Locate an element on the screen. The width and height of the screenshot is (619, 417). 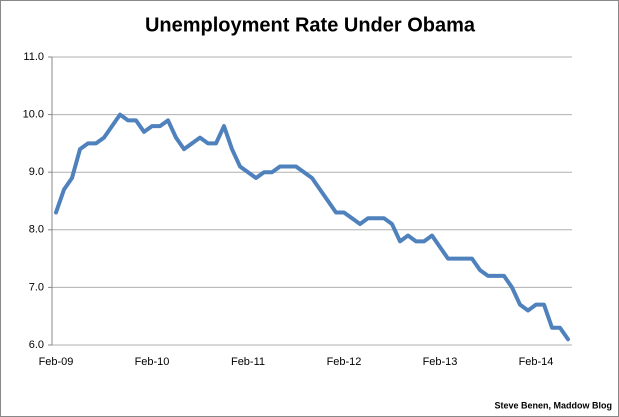
y-tick-label: 9.0 is located at coordinates (36, 172).